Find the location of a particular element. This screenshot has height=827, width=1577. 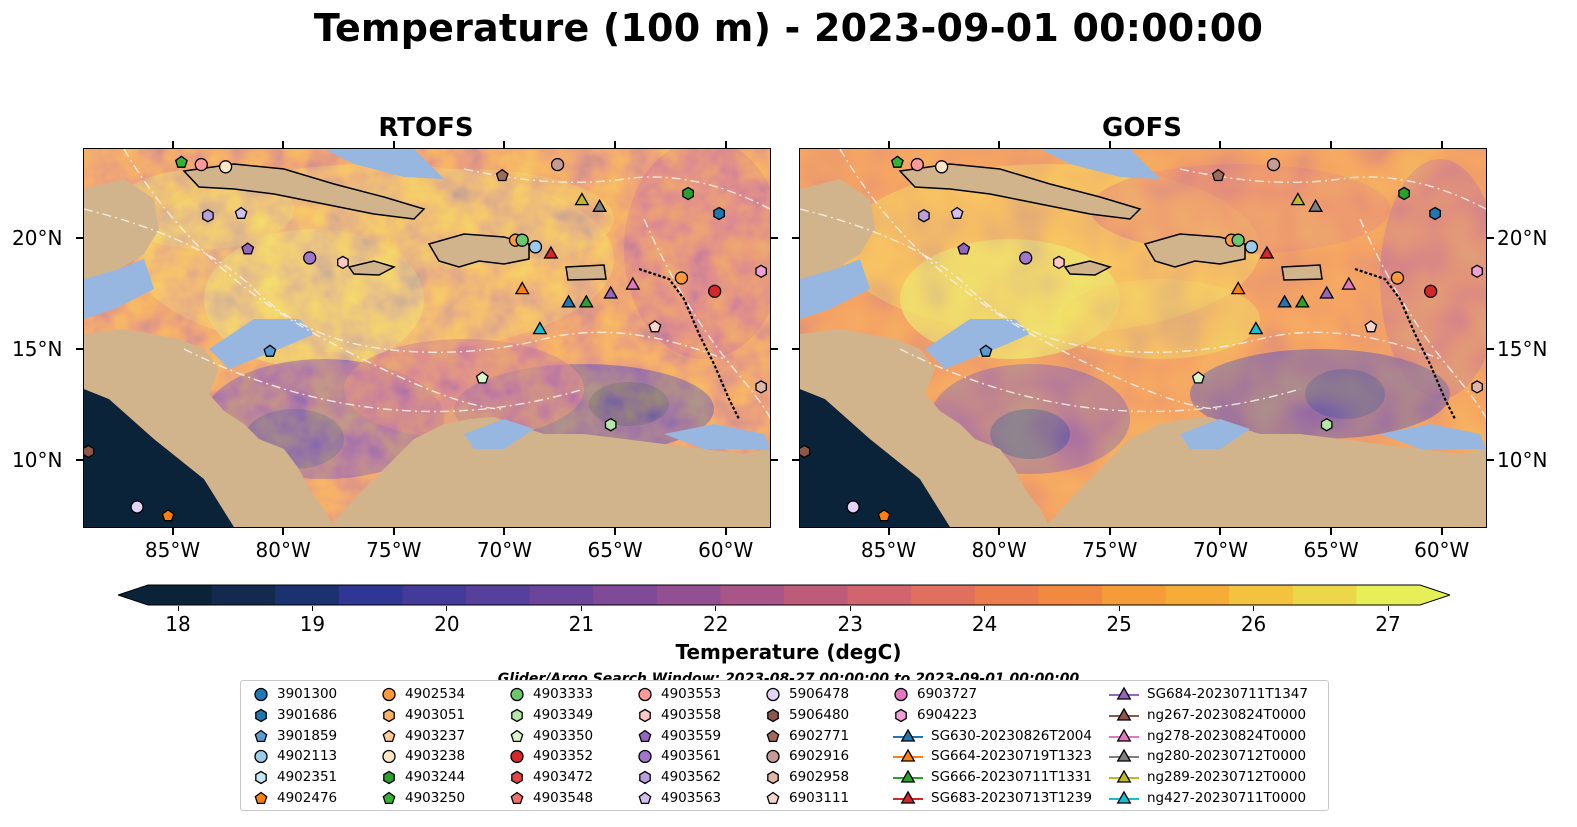

lon-tick-label: 65°W is located at coordinates (1331, 550).